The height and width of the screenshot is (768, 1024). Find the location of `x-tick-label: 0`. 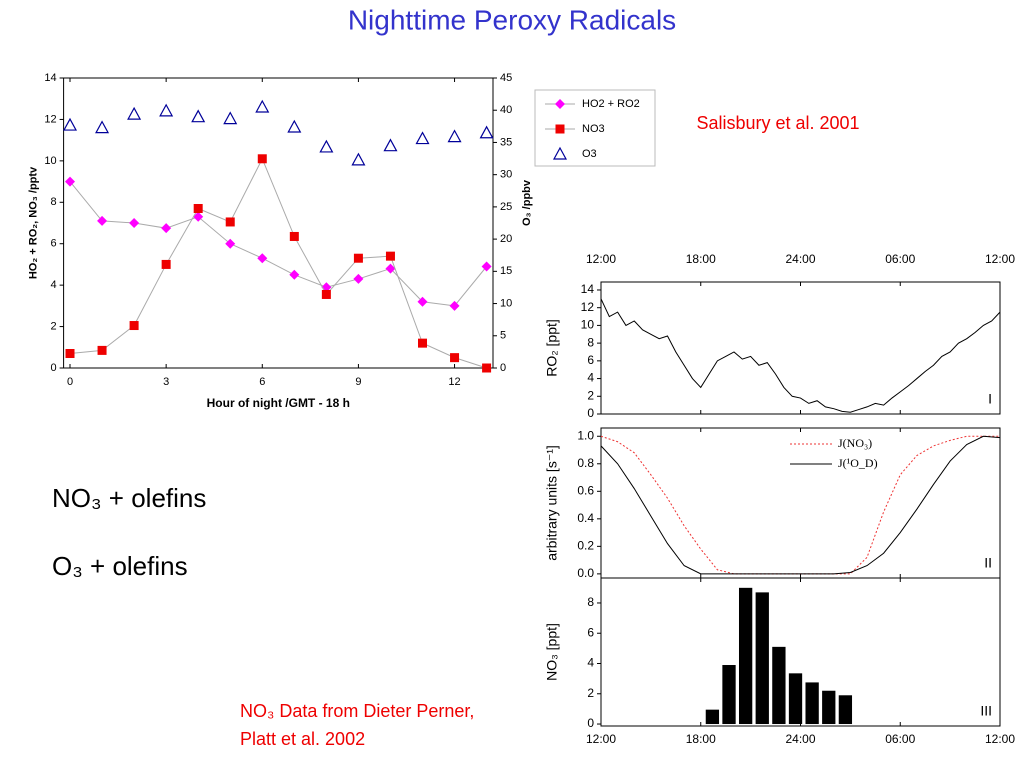

x-tick-label: 0 is located at coordinates (70, 382).